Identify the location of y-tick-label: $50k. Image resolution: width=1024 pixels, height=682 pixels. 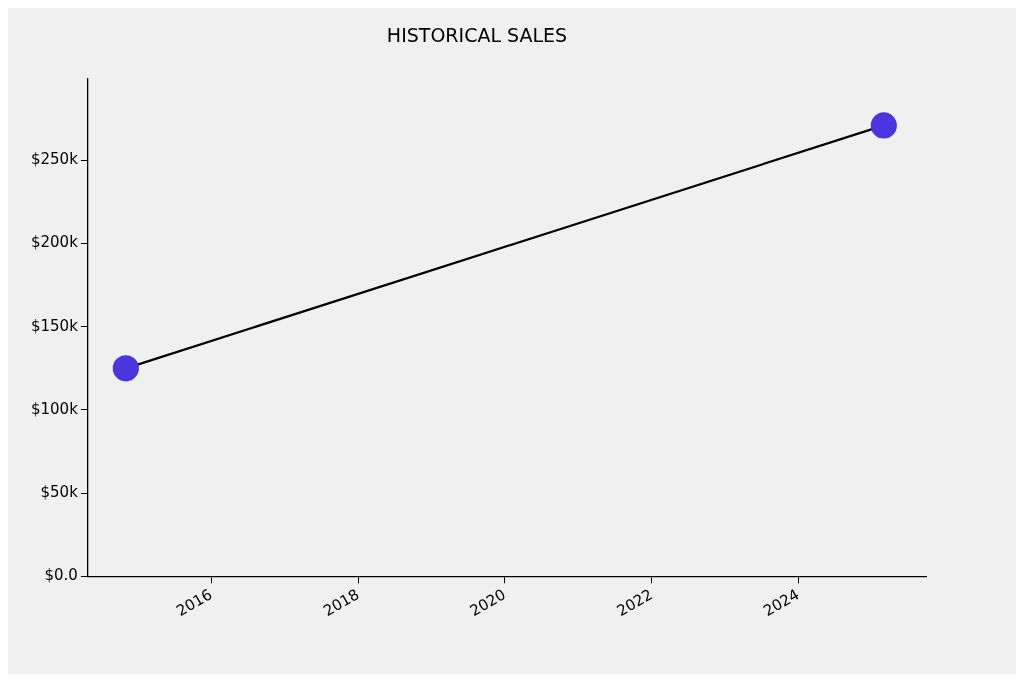
(59, 492).